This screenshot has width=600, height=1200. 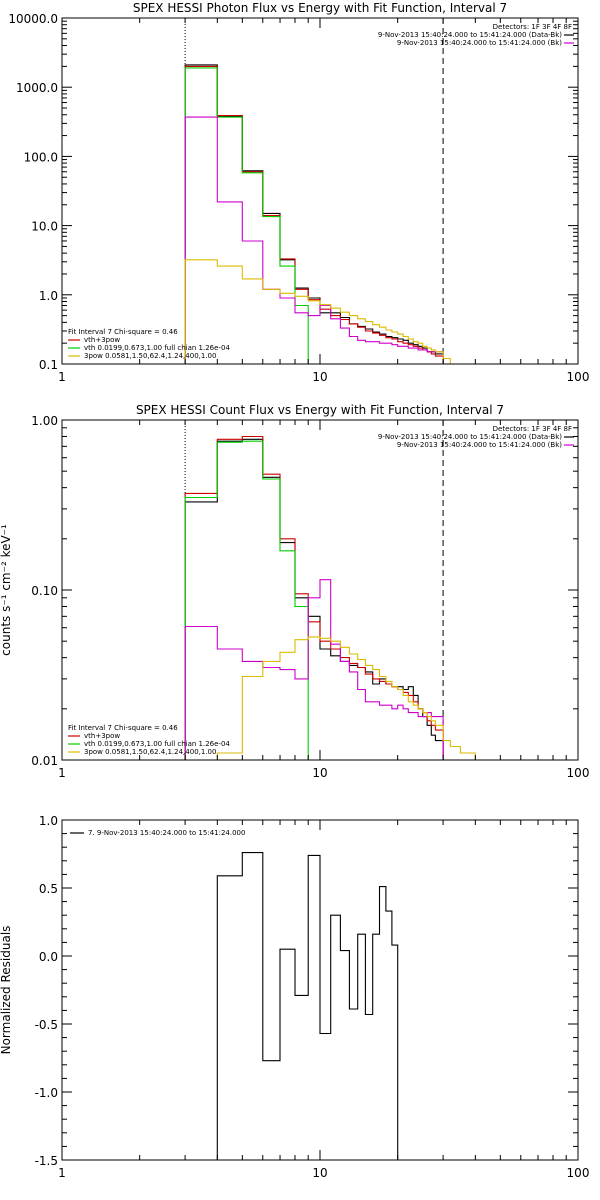 What do you see at coordinates (48, 957) in the screenshot?
I see `y-tick-label: 0.0` at bounding box center [48, 957].